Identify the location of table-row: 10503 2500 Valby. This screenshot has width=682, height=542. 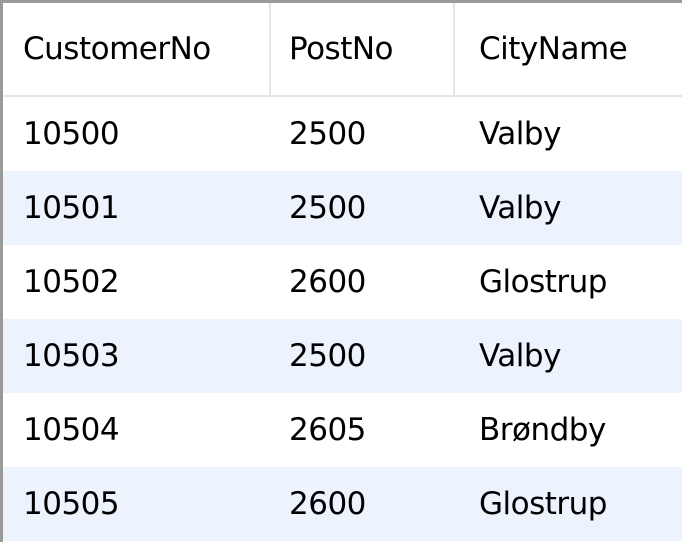
(342, 356).